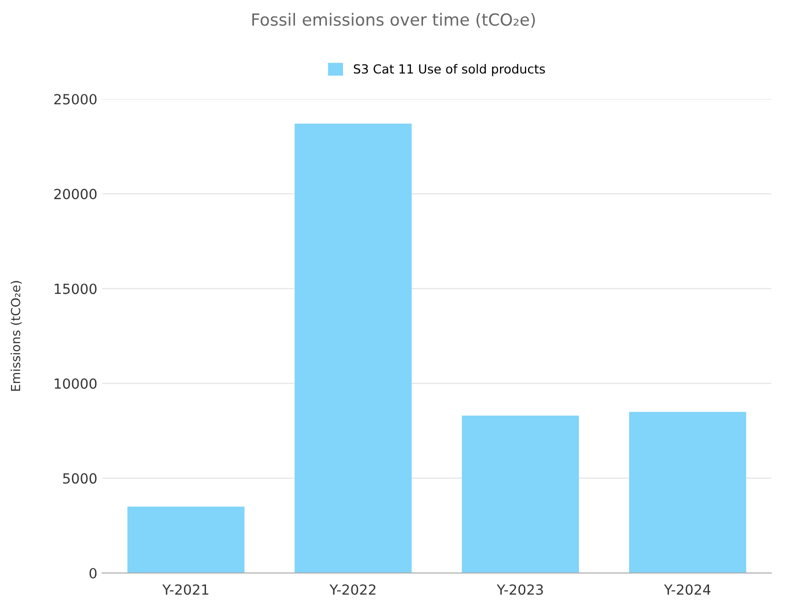  I want to click on chart-title: Fossil emissions over time (tCO₂e), so click(393, 20).